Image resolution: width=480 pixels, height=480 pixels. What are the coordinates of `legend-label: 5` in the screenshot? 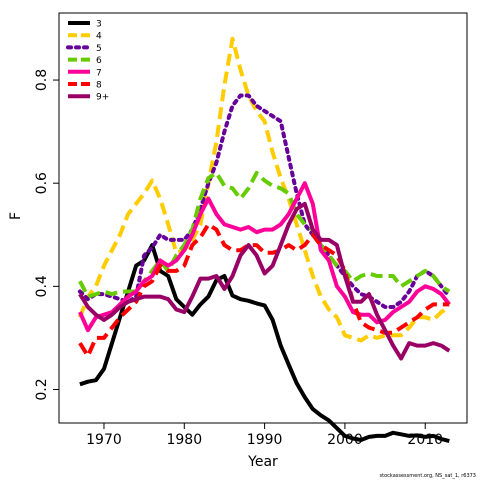 It's located at (99, 49).